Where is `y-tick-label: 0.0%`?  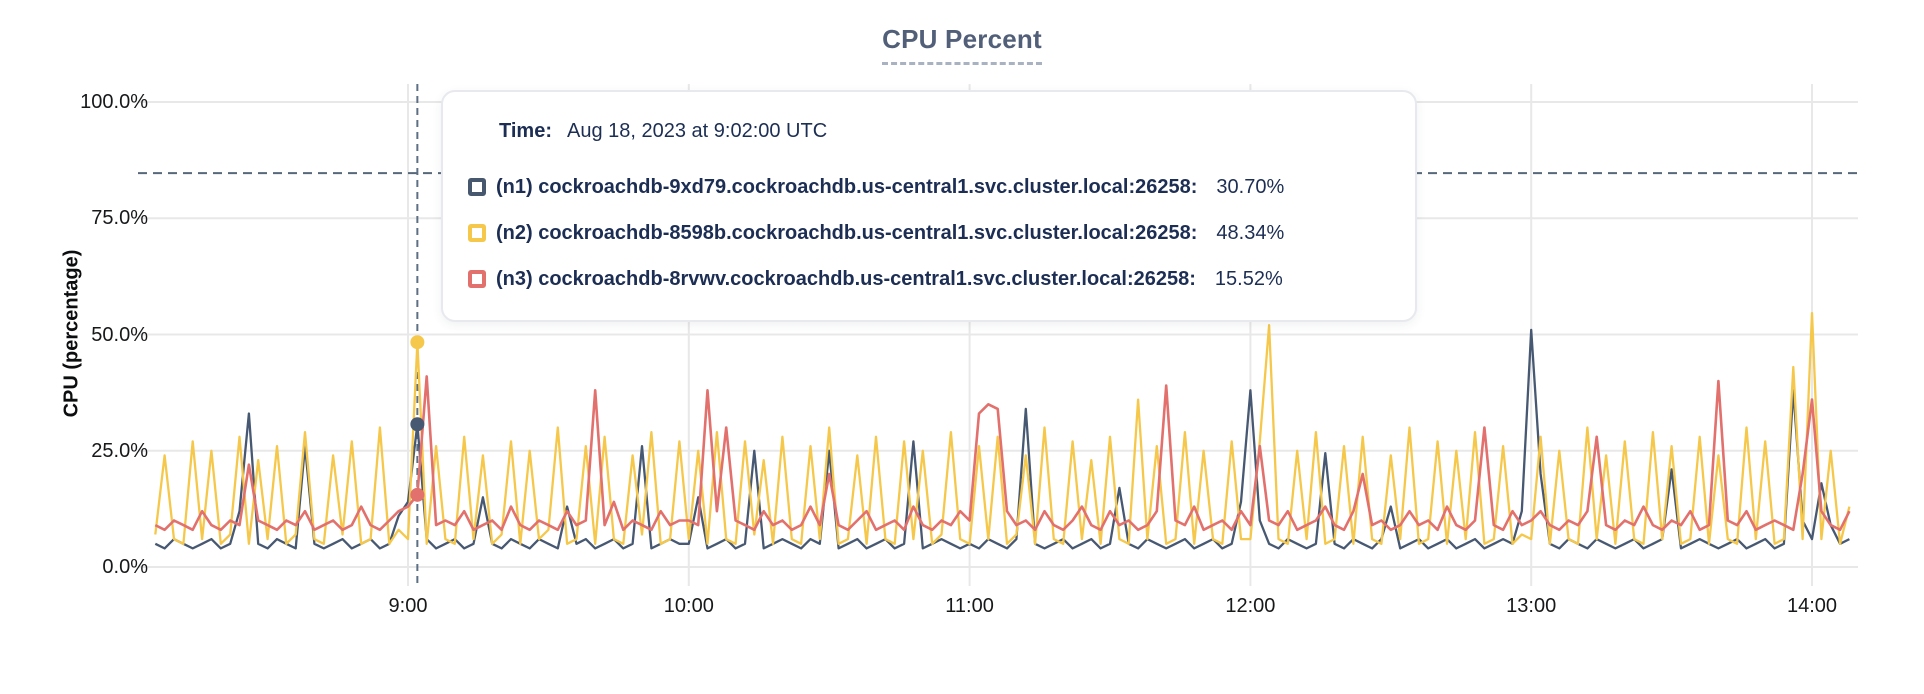
y-tick-label: 0.0% is located at coordinates (125, 567).